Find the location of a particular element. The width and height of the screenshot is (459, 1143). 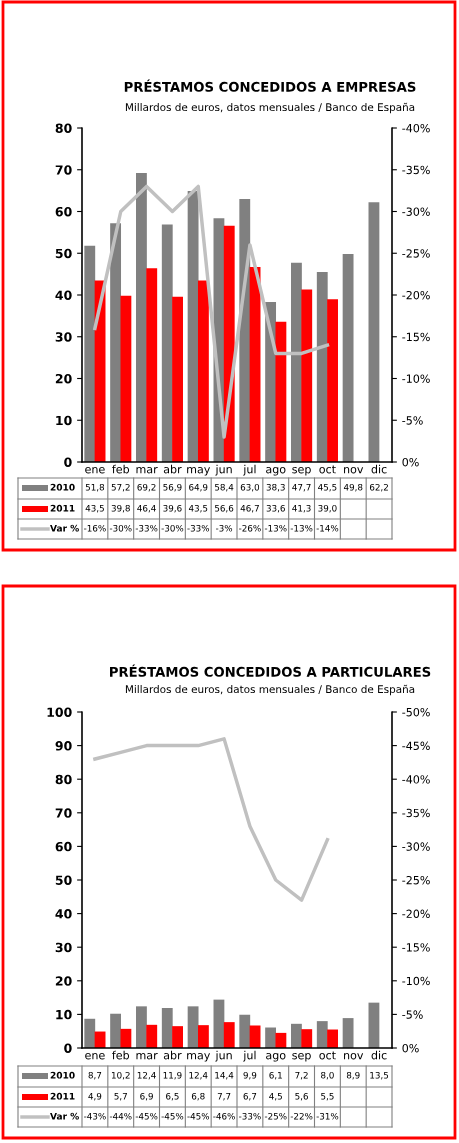

data-label: 39,0 is located at coordinates (327, 508).